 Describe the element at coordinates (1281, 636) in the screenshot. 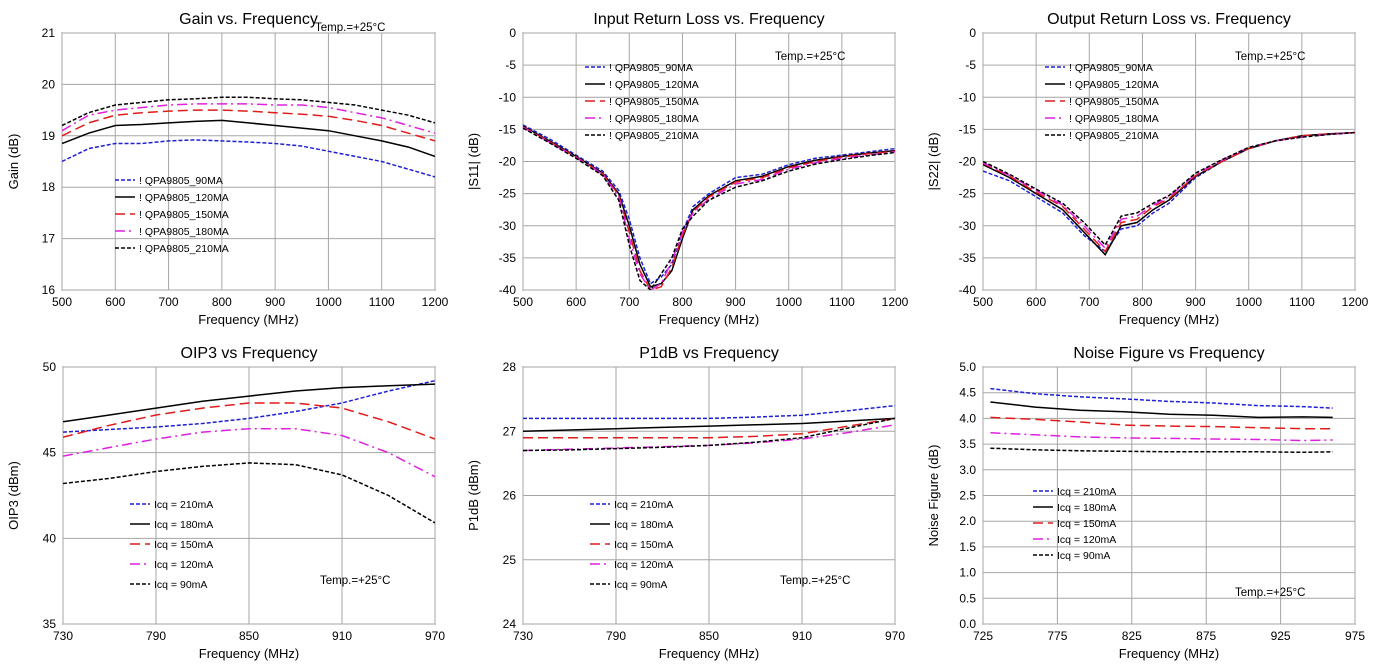

I see `x-tick-label: 925` at that location.